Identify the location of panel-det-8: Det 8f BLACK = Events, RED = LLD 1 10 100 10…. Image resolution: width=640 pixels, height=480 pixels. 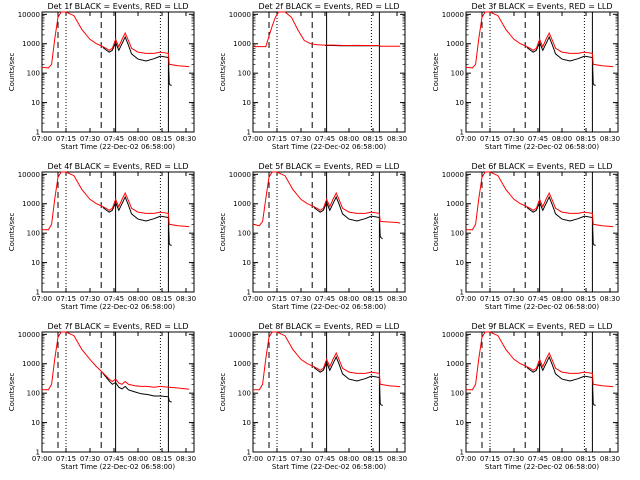
(313, 396).